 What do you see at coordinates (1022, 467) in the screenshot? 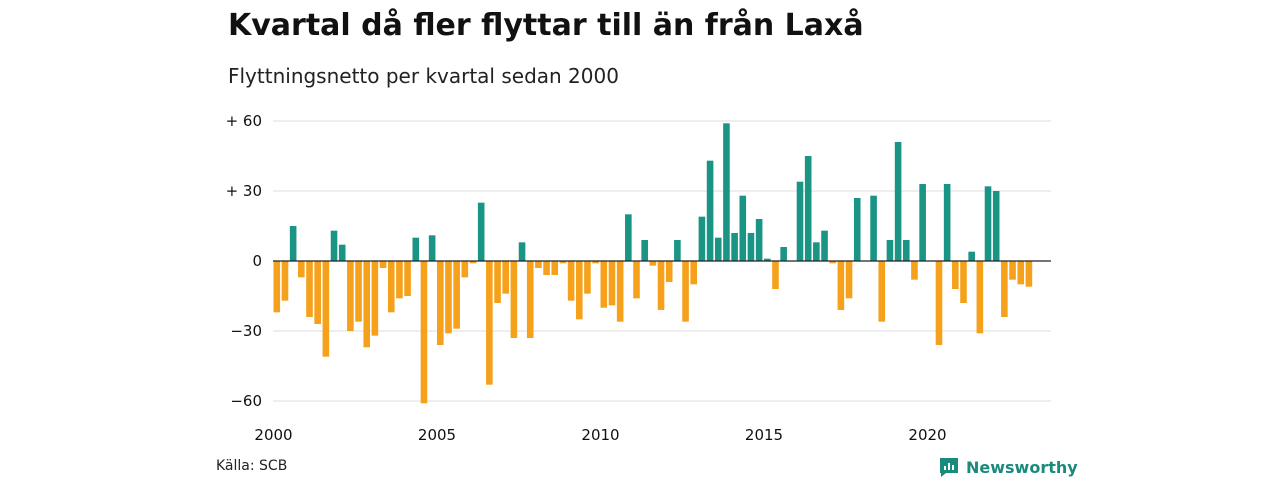
I see `brand-name: Newsworthy` at bounding box center [1022, 467].